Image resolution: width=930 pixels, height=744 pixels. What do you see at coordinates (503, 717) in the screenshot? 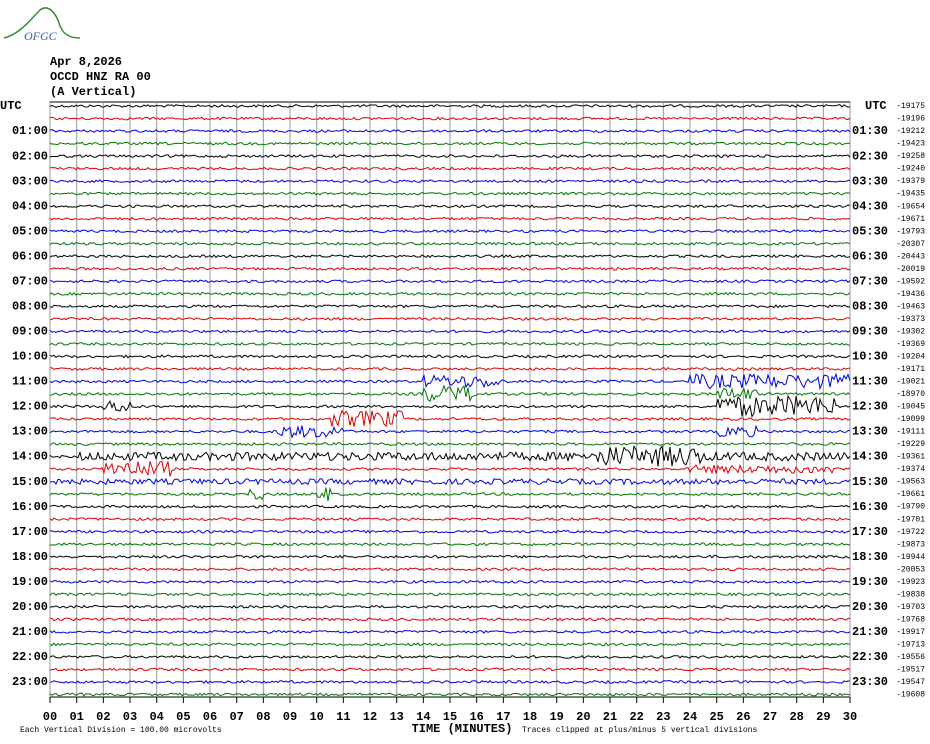
I see `x-tick-label: 17` at bounding box center [503, 717].